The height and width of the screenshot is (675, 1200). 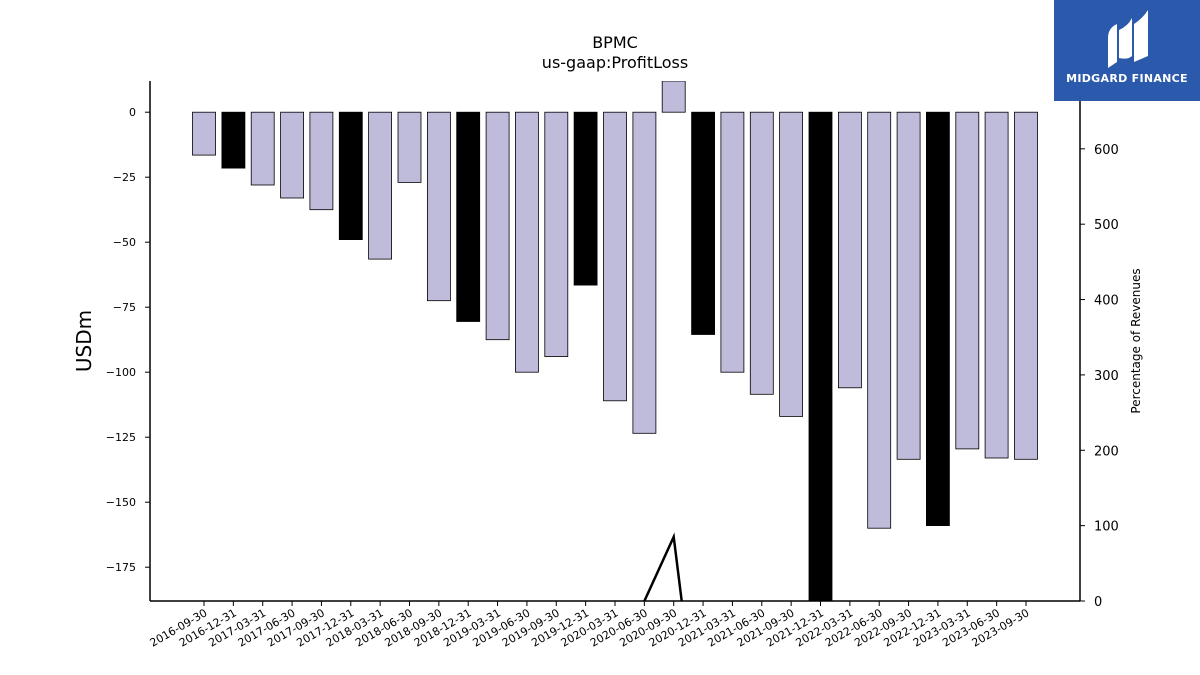 What do you see at coordinates (124, 177) in the screenshot?
I see `y-tick-label: −25` at bounding box center [124, 177].